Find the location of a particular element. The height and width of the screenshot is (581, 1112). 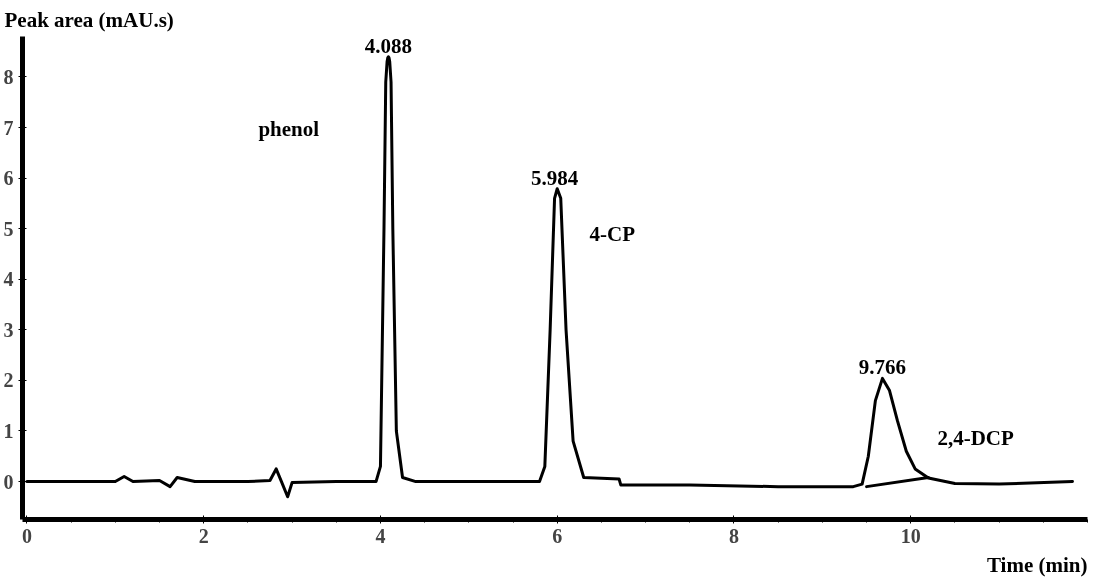

y-axis-title: Peak area (mAU.s) is located at coordinates (89, 19).